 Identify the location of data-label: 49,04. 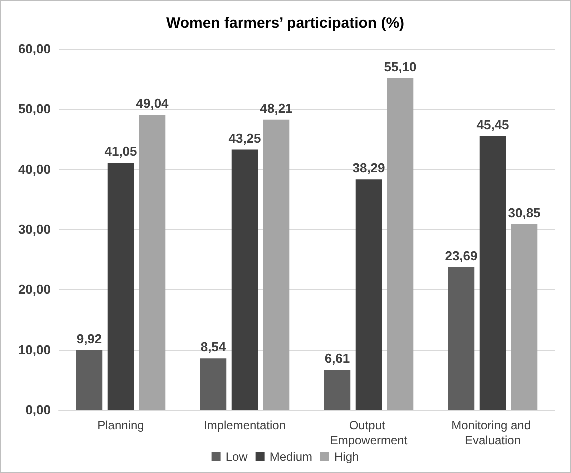
(153, 103).